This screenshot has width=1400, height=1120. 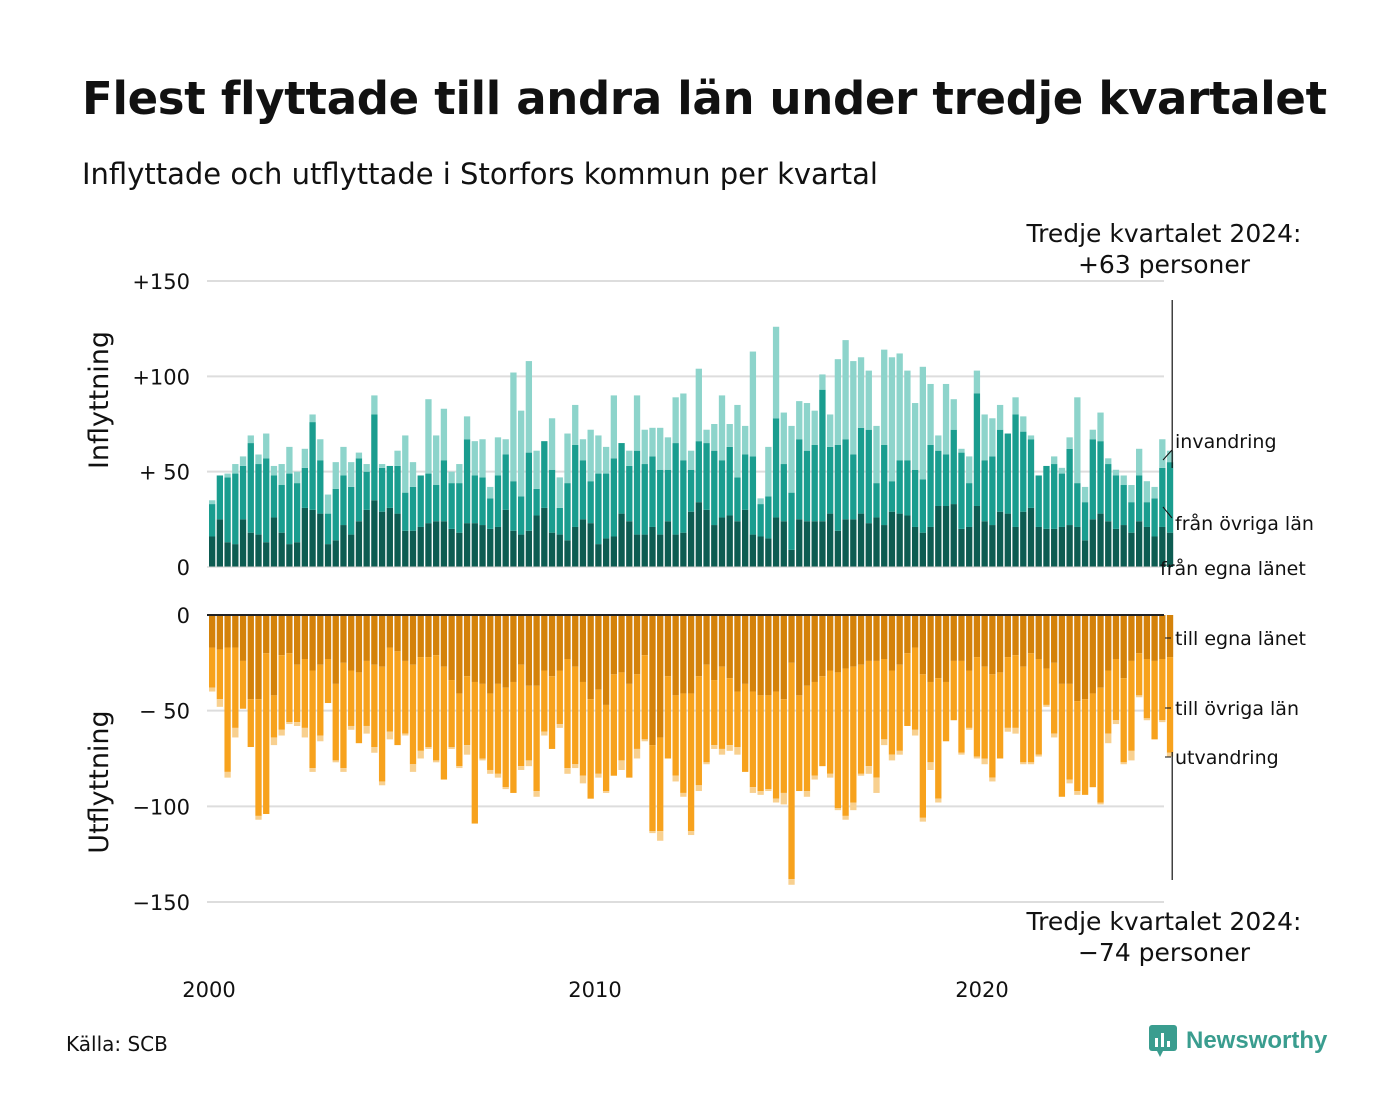 What do you see at coordinates (99, 400) in the screenshot?
I see `ylabel-inflow: Inflyttning` at bounding box center [99, 400].